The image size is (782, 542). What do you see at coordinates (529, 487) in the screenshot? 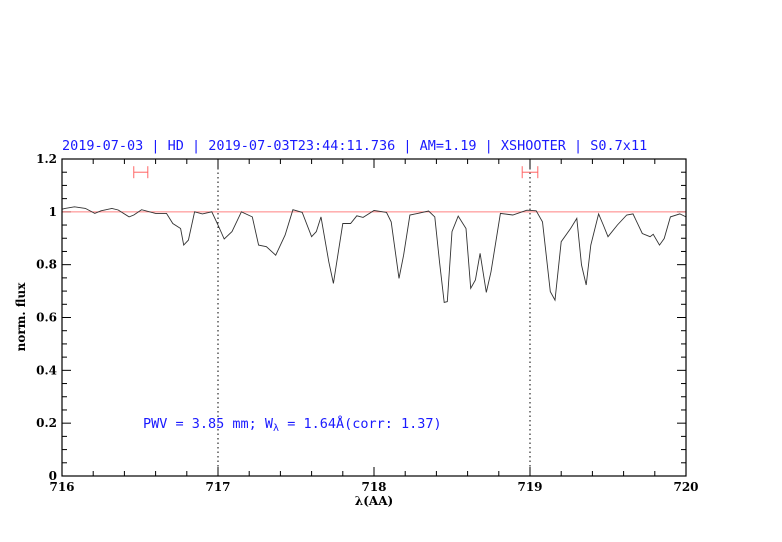
I see `x-tick-label: 719` at bounding box center [529, 487].